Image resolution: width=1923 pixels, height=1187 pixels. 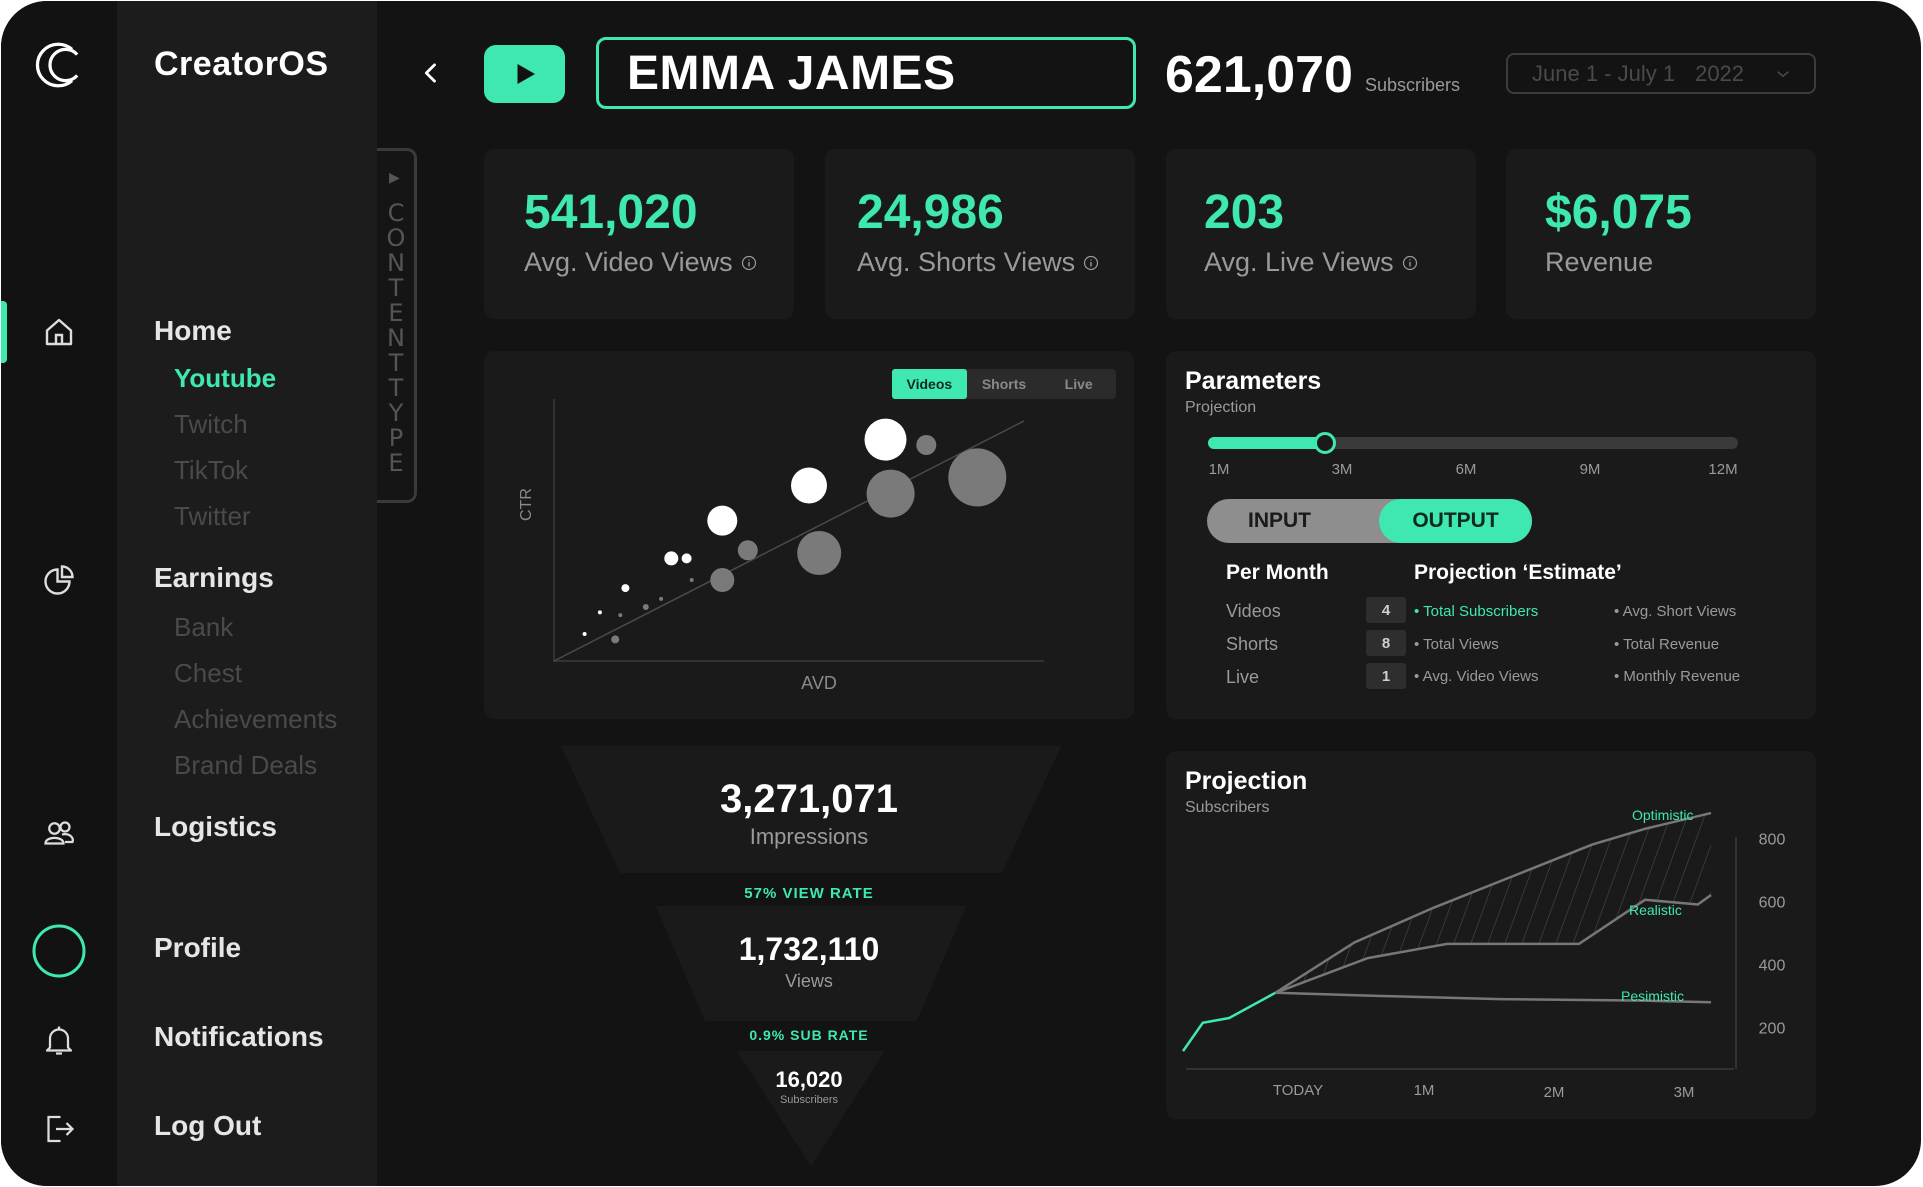 I want to click on projection-y-tick: 800, so click(x=1772, y=839).